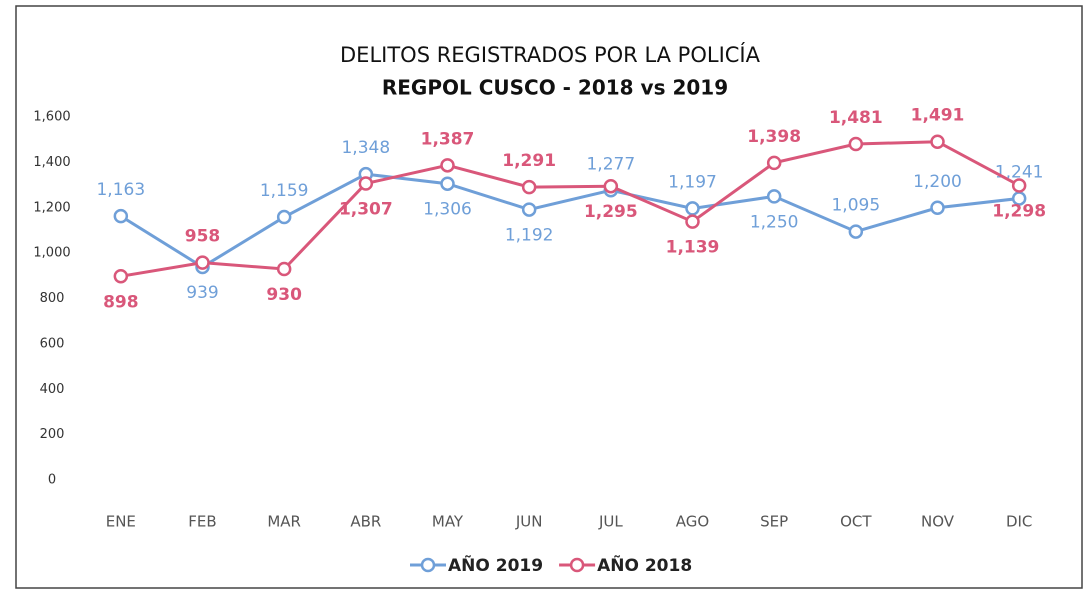  Describe the element at coordinates (284, 295) in the screenshot. I see `data-label: 930` at that location.